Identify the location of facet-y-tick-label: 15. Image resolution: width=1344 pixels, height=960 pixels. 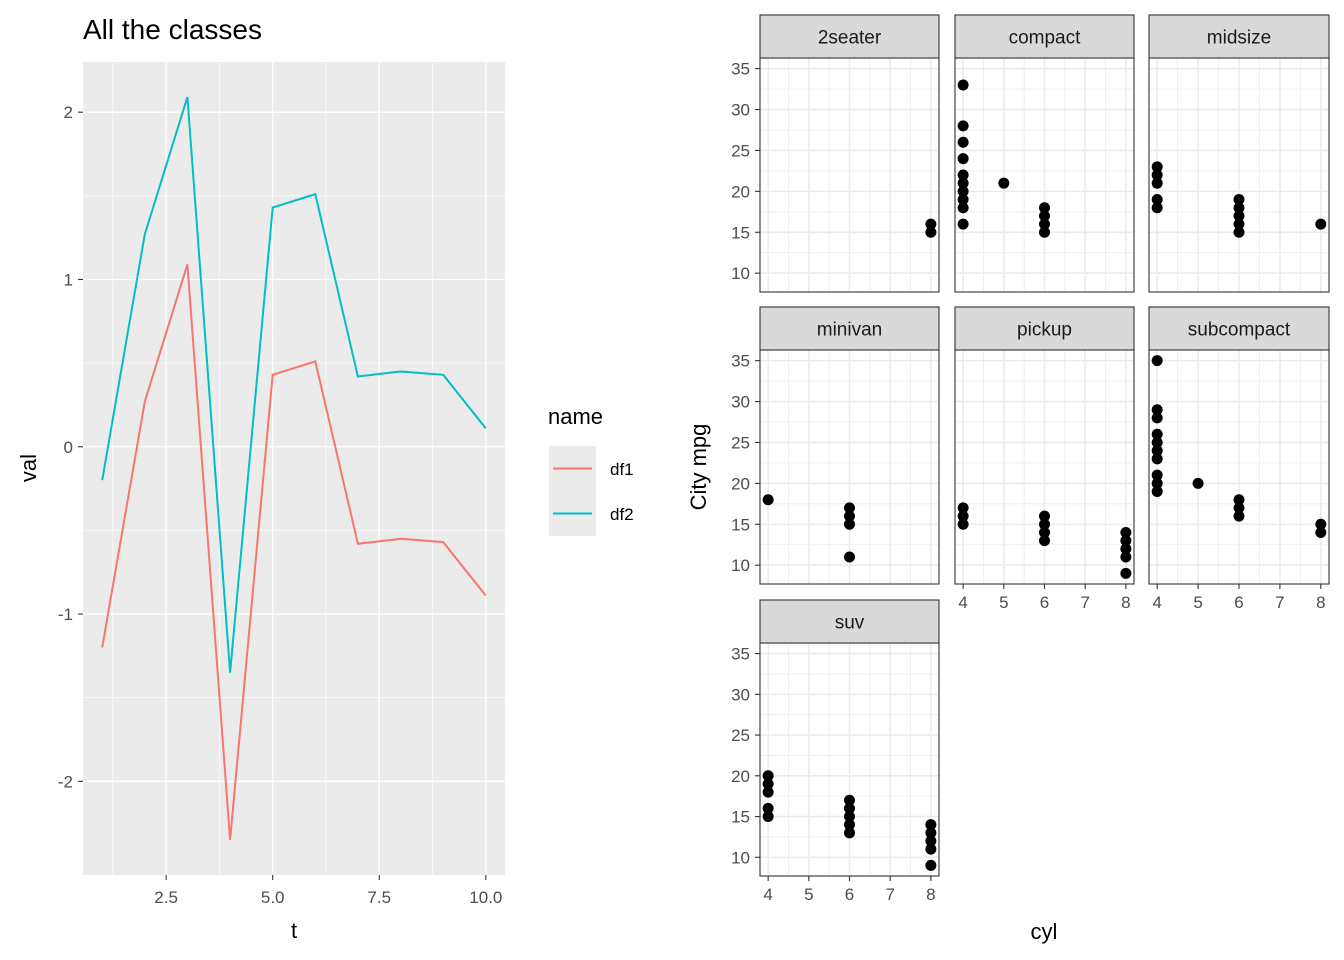
(740, 232).